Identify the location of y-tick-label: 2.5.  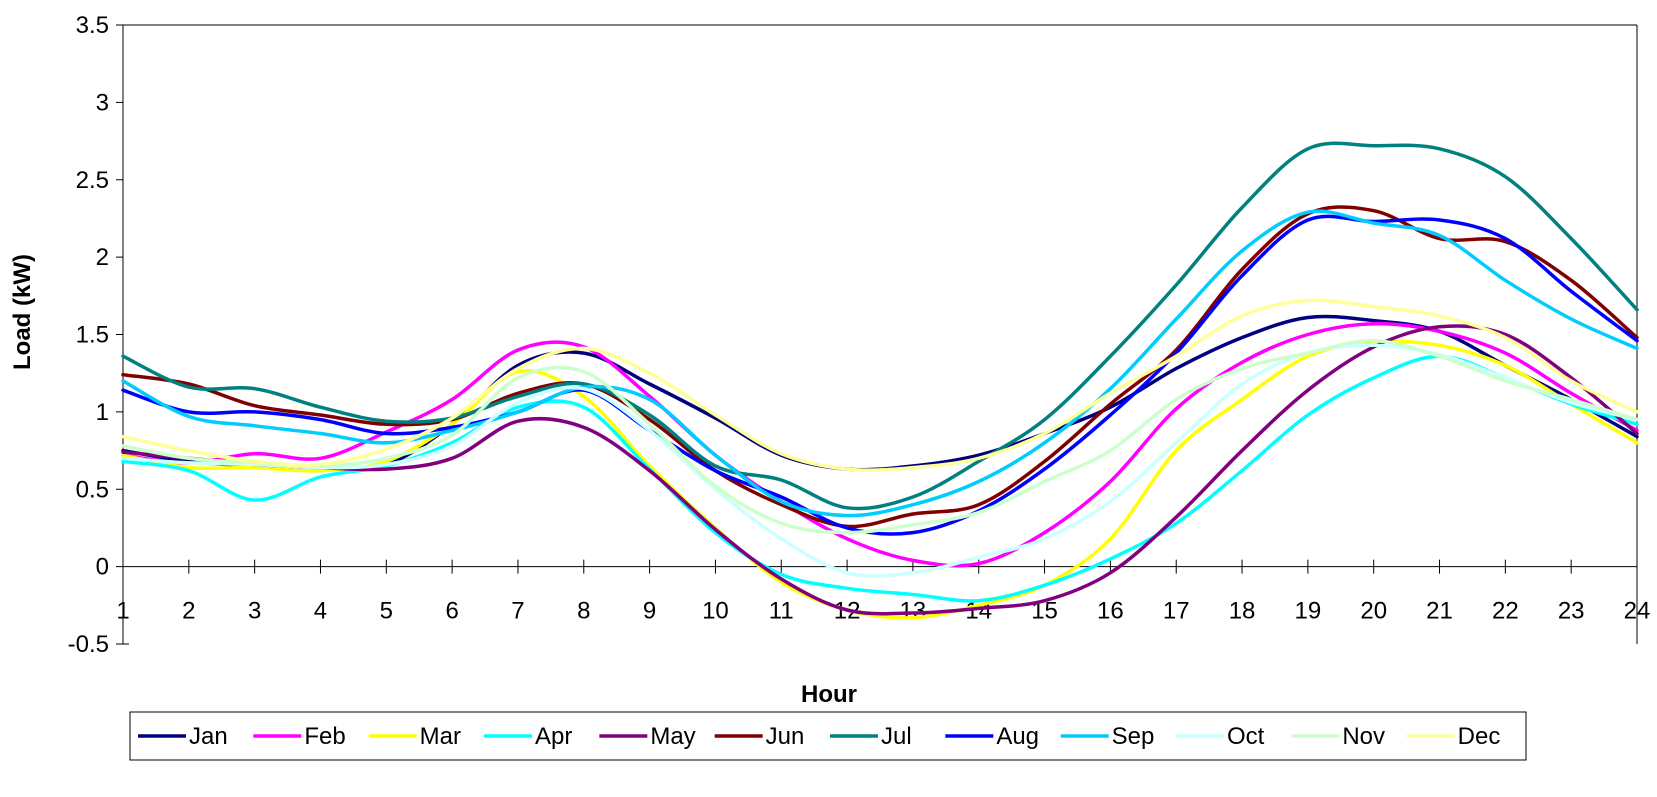
(92, 180).